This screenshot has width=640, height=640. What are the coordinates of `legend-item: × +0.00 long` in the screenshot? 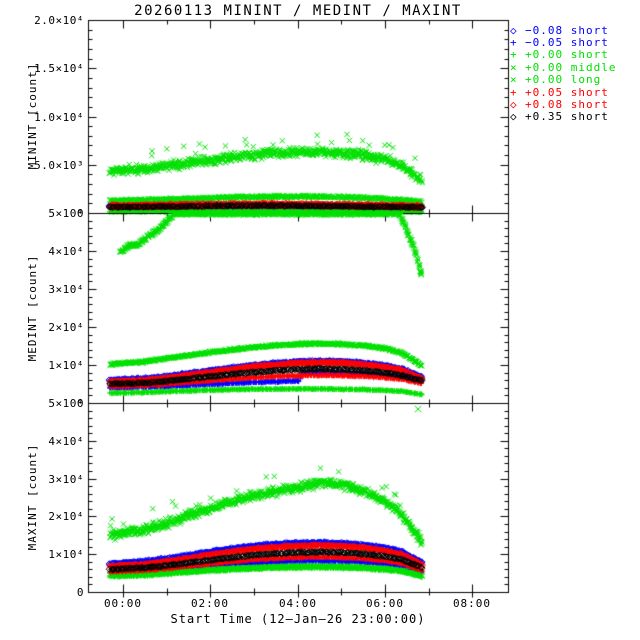 It's located at (575, 80).